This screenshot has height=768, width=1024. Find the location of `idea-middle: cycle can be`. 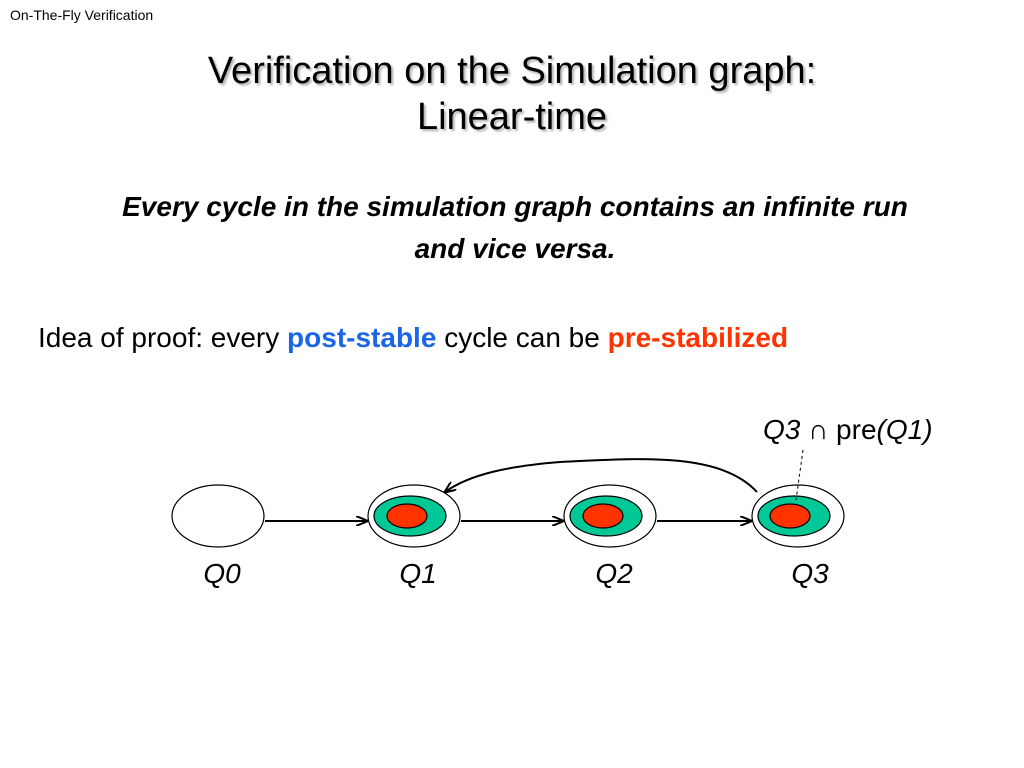

idea-middle: cycle can be is located at coordinates (522, 337).